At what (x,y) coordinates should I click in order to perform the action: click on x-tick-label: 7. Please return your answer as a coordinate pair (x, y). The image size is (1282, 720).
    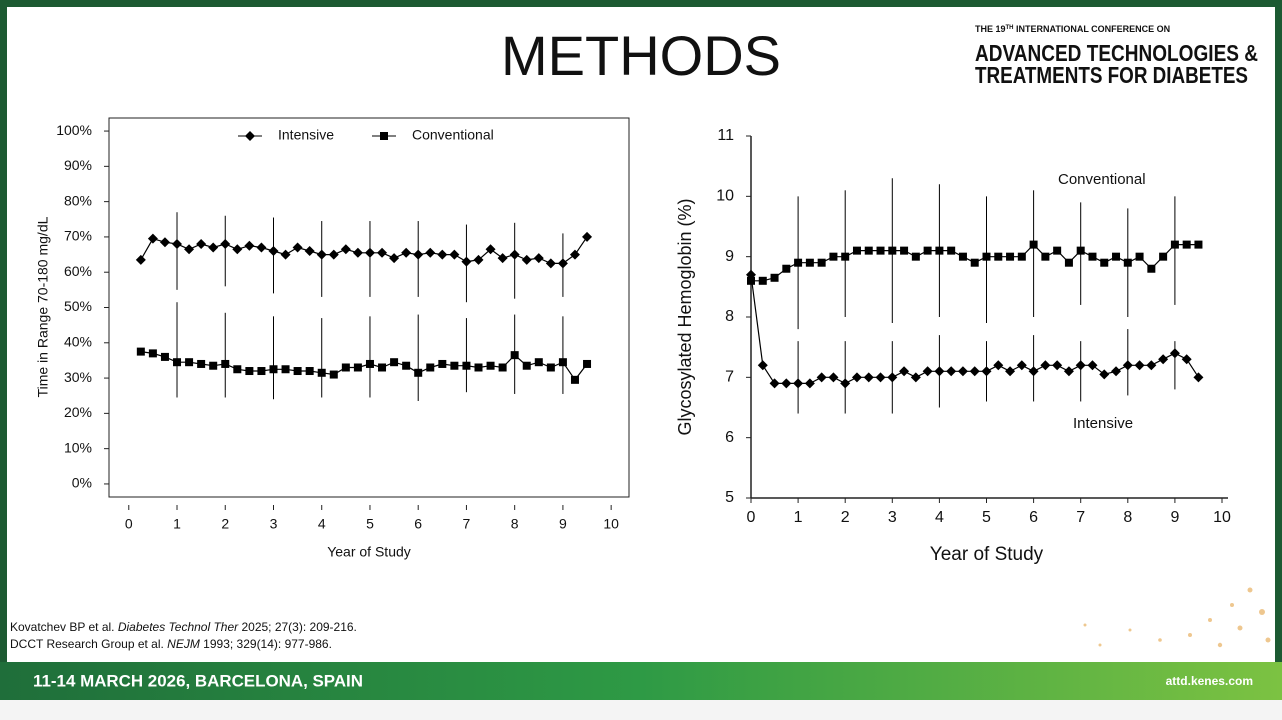
    Looking at the image, I should click on (467, 524).